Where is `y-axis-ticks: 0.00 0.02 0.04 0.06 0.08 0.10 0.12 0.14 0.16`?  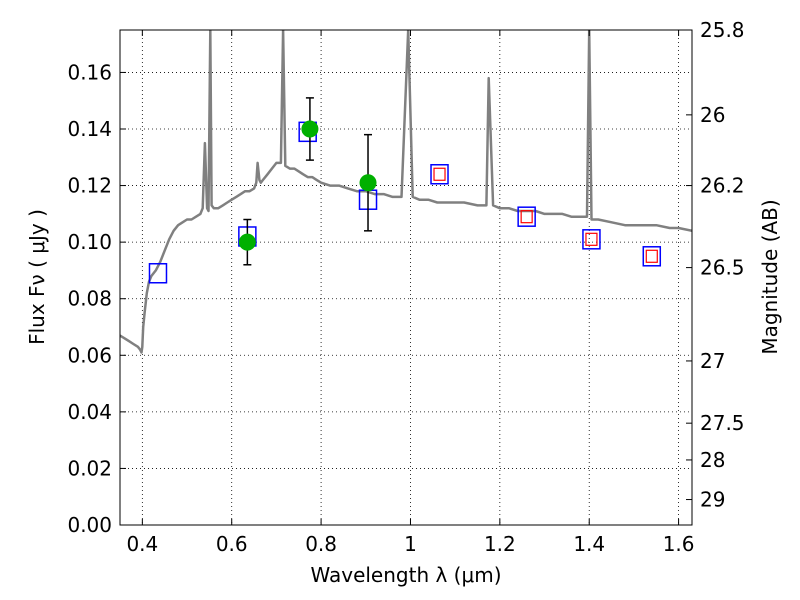 y-axis-ticks: 0.00 0.02 0.04 0.06 0.08 0.10 0.12 0.14 0.16 is located at coordinates (96, 298).